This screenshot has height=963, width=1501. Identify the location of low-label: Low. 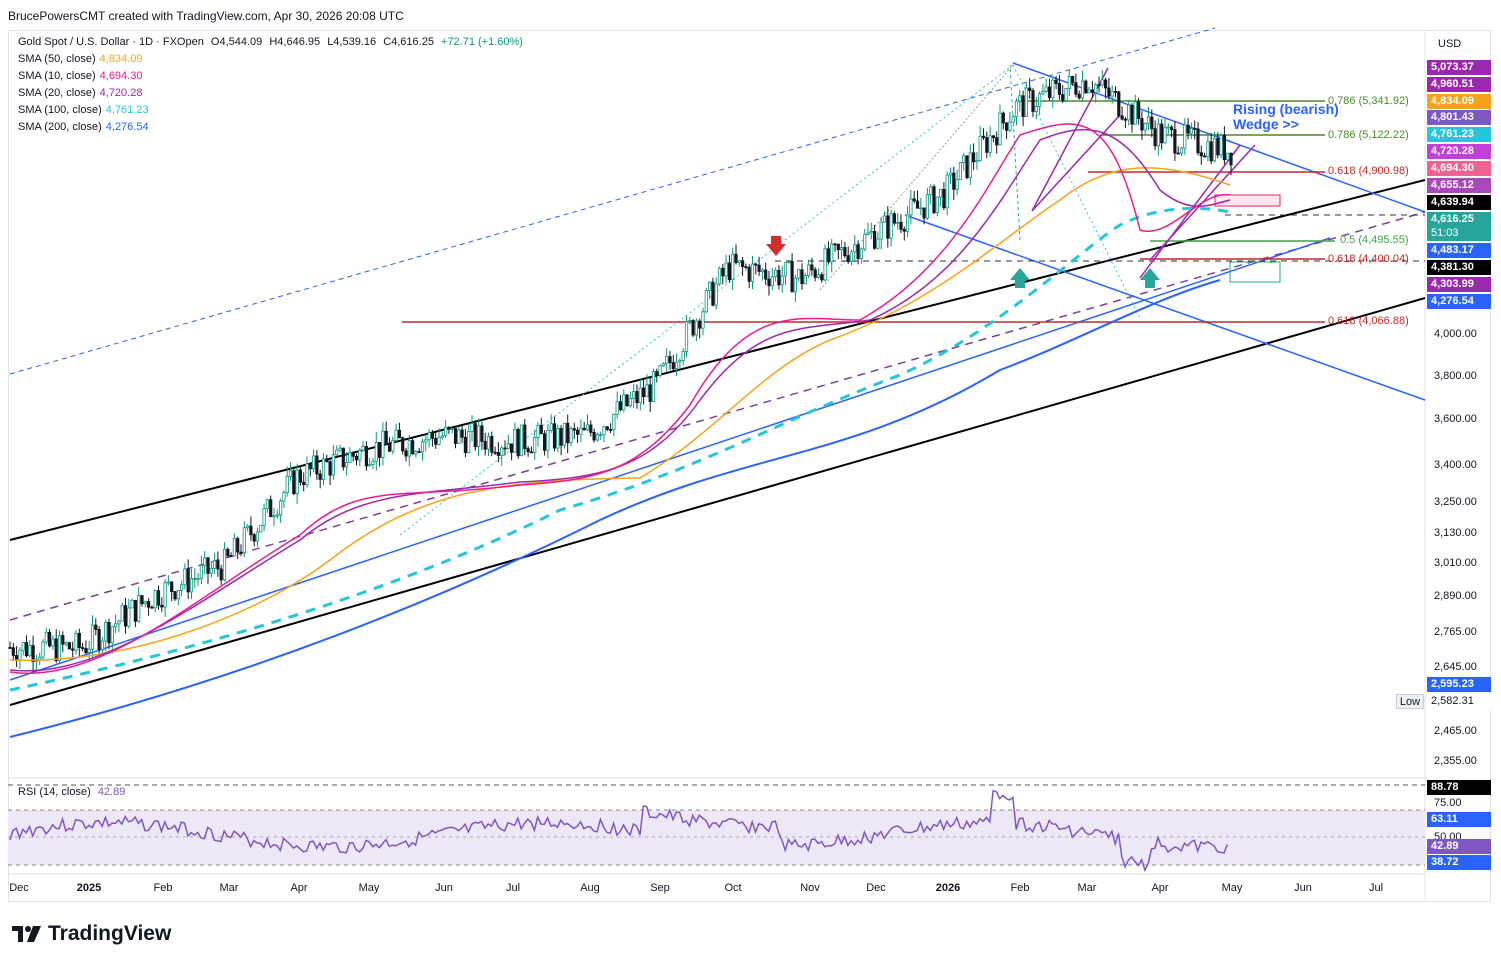
(1410, 701).